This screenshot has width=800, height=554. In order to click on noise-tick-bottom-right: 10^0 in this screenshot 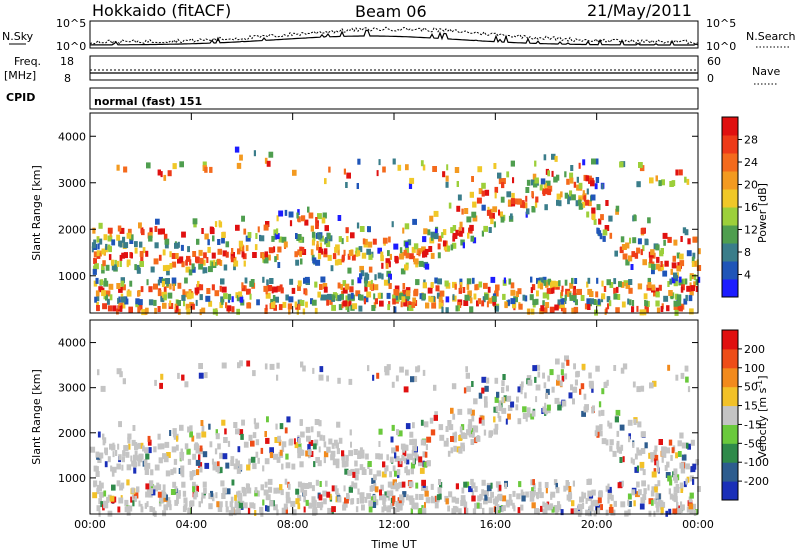, I will do `click(721, 46)`.